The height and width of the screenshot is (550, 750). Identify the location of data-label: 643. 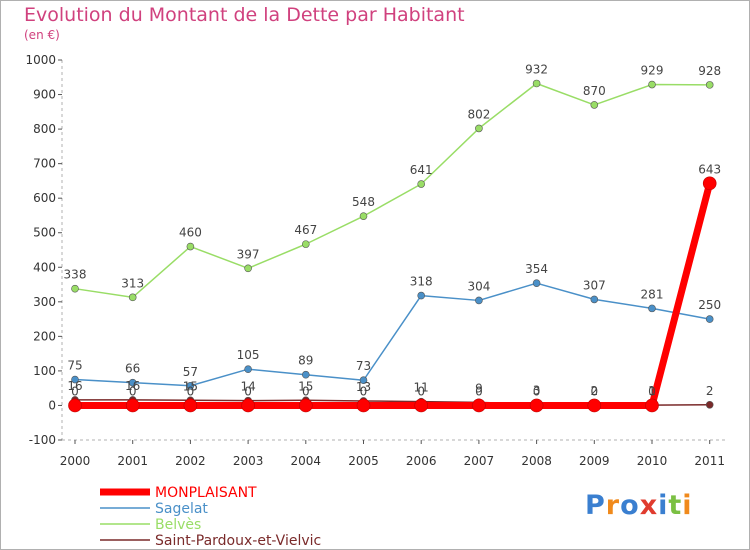
(709, 169).